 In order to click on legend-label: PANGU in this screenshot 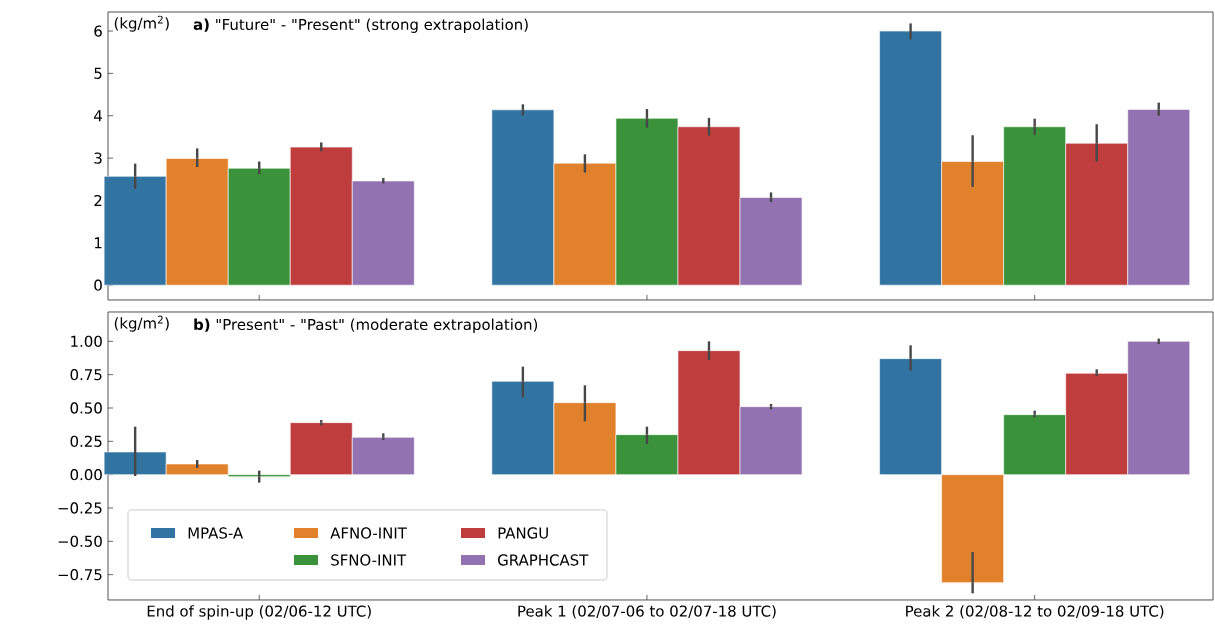, I will do `click(523, 533)`.